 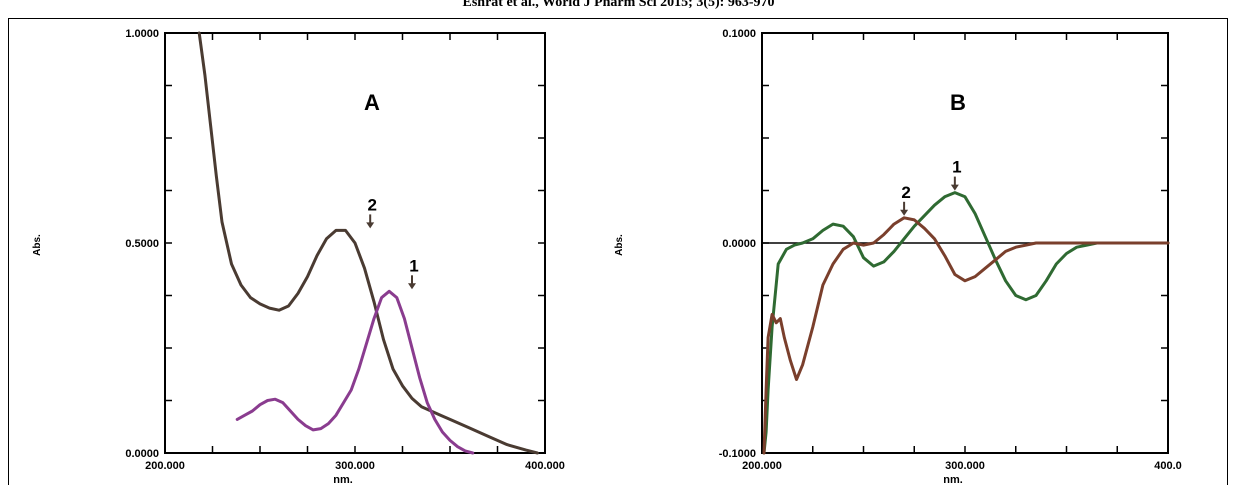 What do you see at coordinates (739, 34) in the screenshot?
I see `y-tick-label: 0.1000` at bounding box center [739, 34].